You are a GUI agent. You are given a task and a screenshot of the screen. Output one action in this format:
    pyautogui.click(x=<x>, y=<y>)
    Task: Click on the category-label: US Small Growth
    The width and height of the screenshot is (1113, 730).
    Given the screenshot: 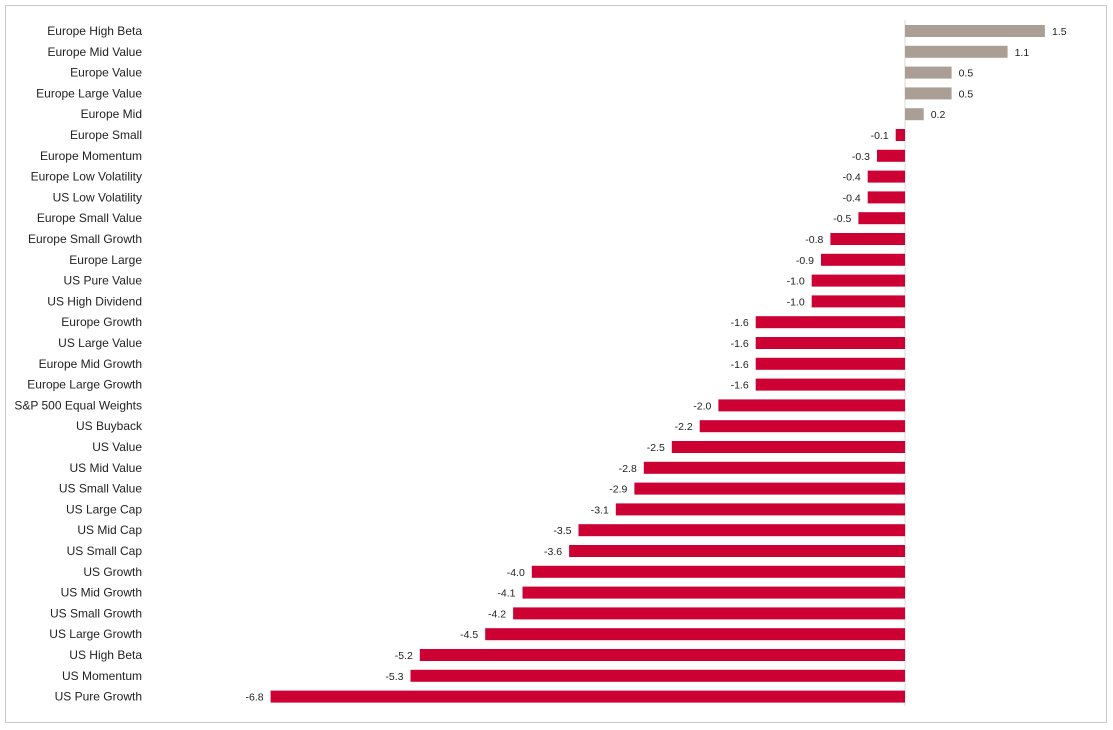 What is the action you would take?
    pyautogui.click(x=96, y=613)
    